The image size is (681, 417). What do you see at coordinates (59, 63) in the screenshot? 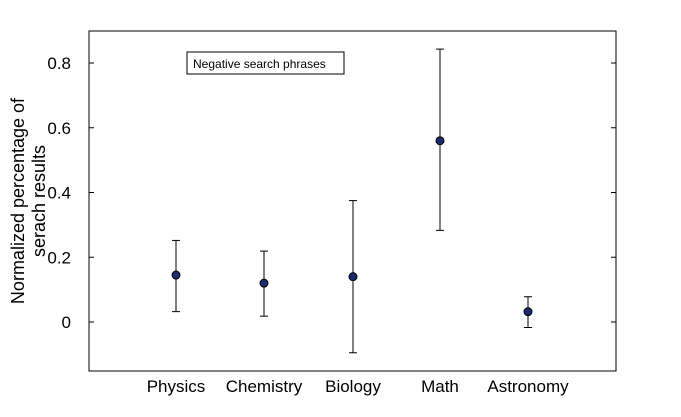
I see `y-tick-label: 0.8` at bounding box center [59, 63].